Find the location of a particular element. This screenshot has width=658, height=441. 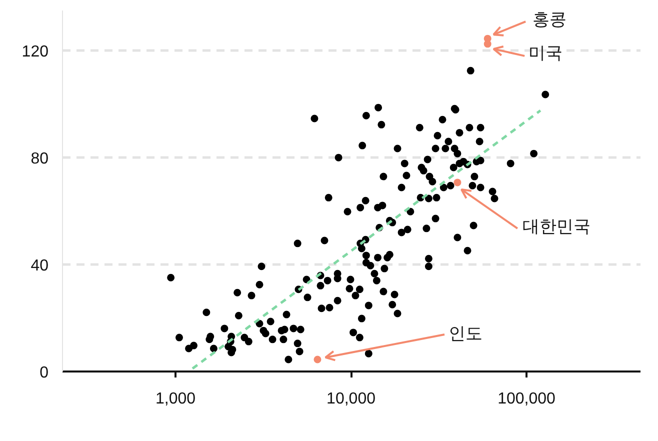

x-tick-label: 100,000 is located at coordinates (527, 399).